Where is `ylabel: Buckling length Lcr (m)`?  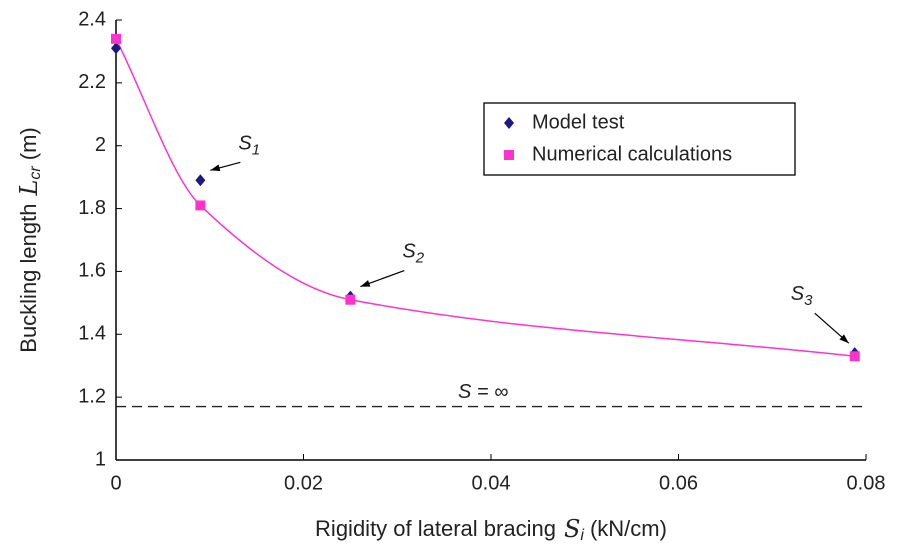
ylabel: Buckling length Lcr (m) is located at coordinates (30, 239).